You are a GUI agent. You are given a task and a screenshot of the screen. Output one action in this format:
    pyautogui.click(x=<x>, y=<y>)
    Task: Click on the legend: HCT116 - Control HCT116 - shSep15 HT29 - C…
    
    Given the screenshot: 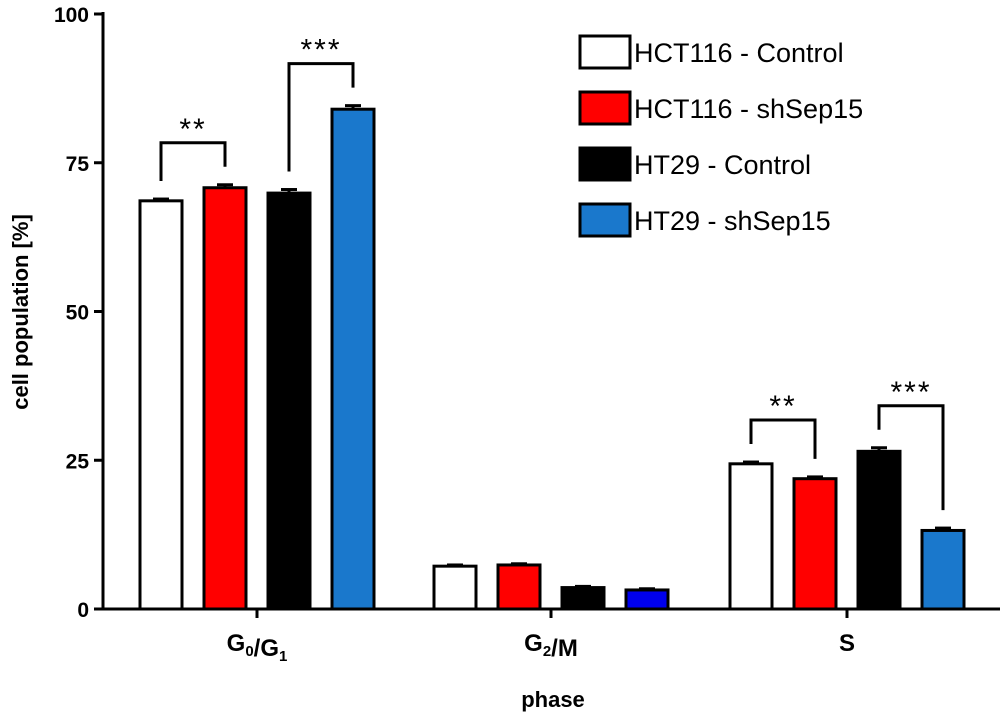 What is the action you would take?
    pyautogui.click(x=720, y=136)
    